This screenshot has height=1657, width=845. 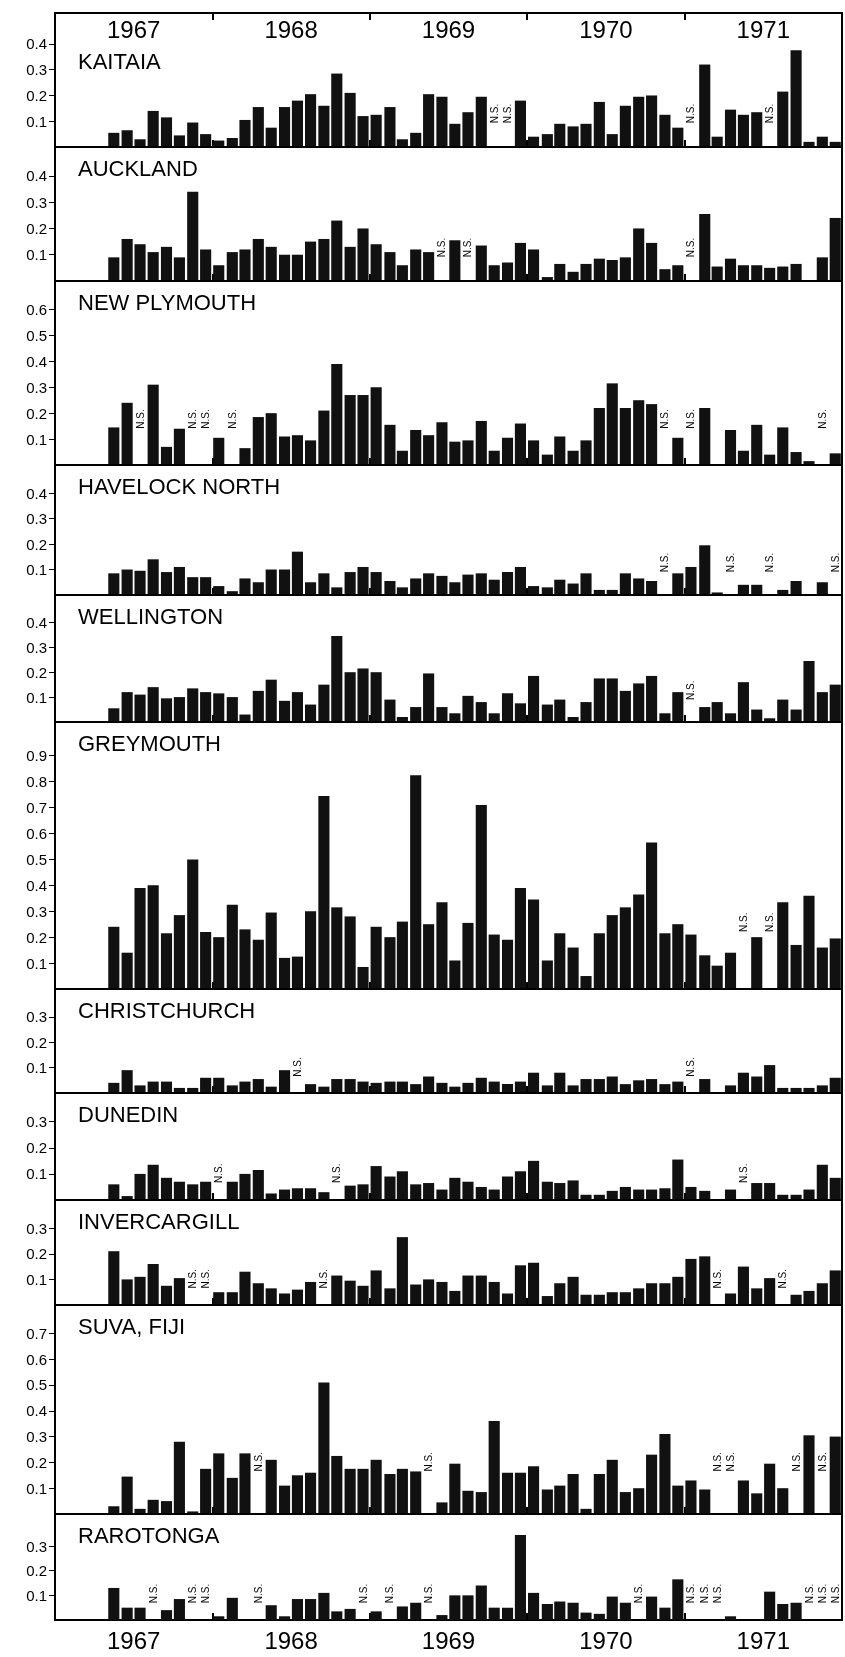 What do you see at coordinates (763, 1640) in the screenshot?
I see `x-tick-label: 1971` at bounding box center [763, 1640].